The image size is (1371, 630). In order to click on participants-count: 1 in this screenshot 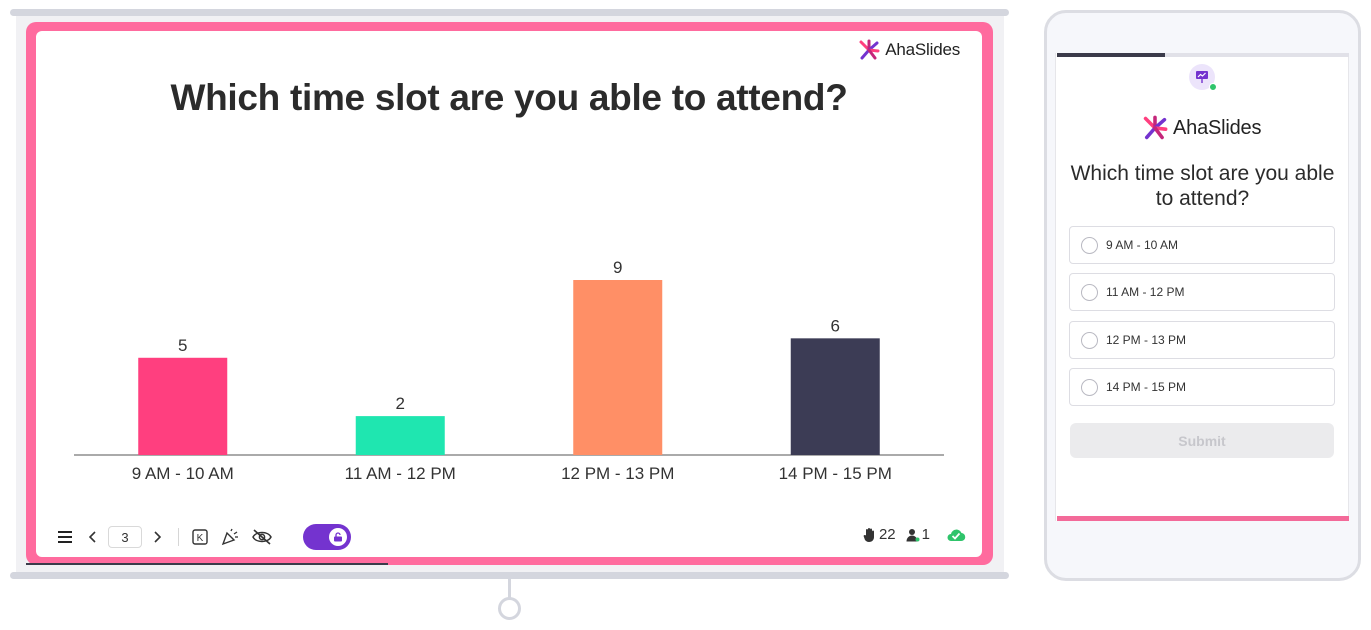, I will do `click(925, 534)`.